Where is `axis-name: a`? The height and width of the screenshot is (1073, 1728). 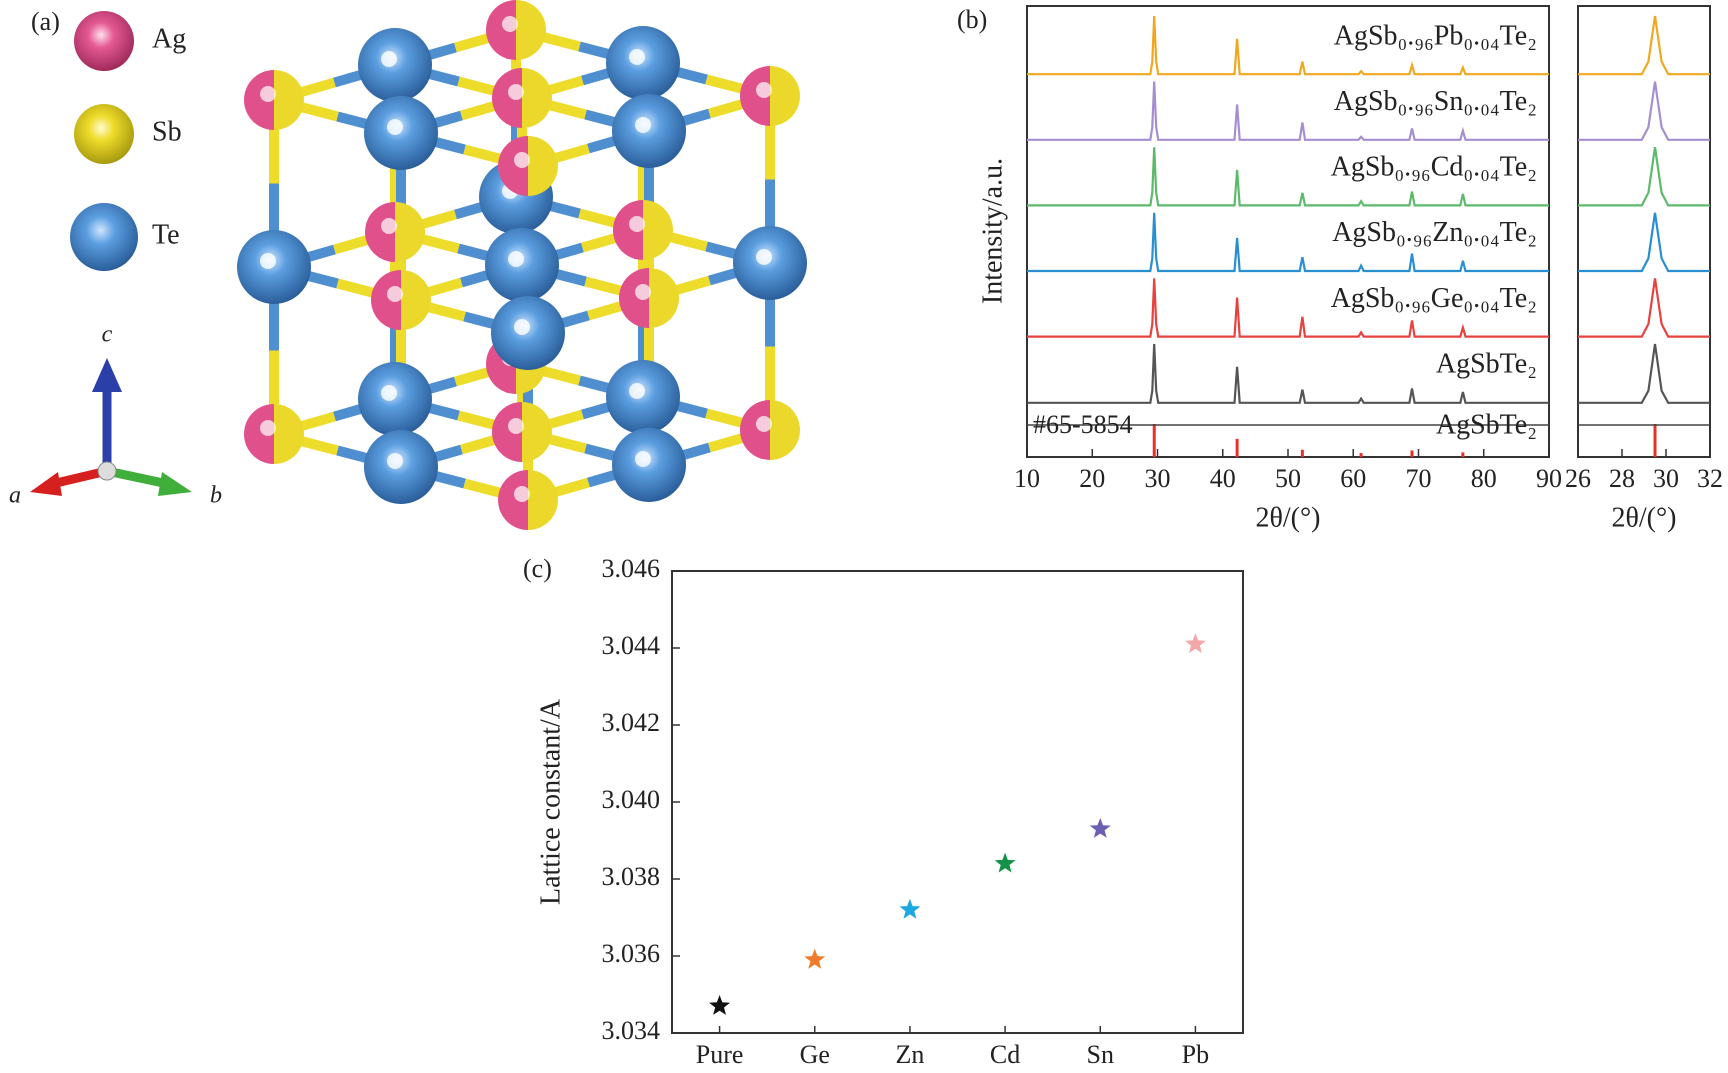
axis-name: a is located at coordinates (15, 496).